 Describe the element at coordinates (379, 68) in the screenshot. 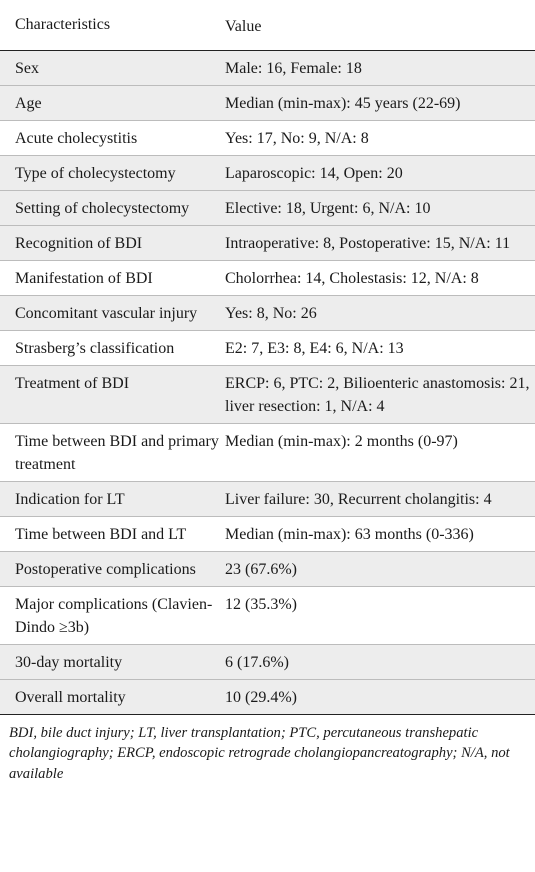

I see `row-value: Male: 16, Female: 18` at that location.